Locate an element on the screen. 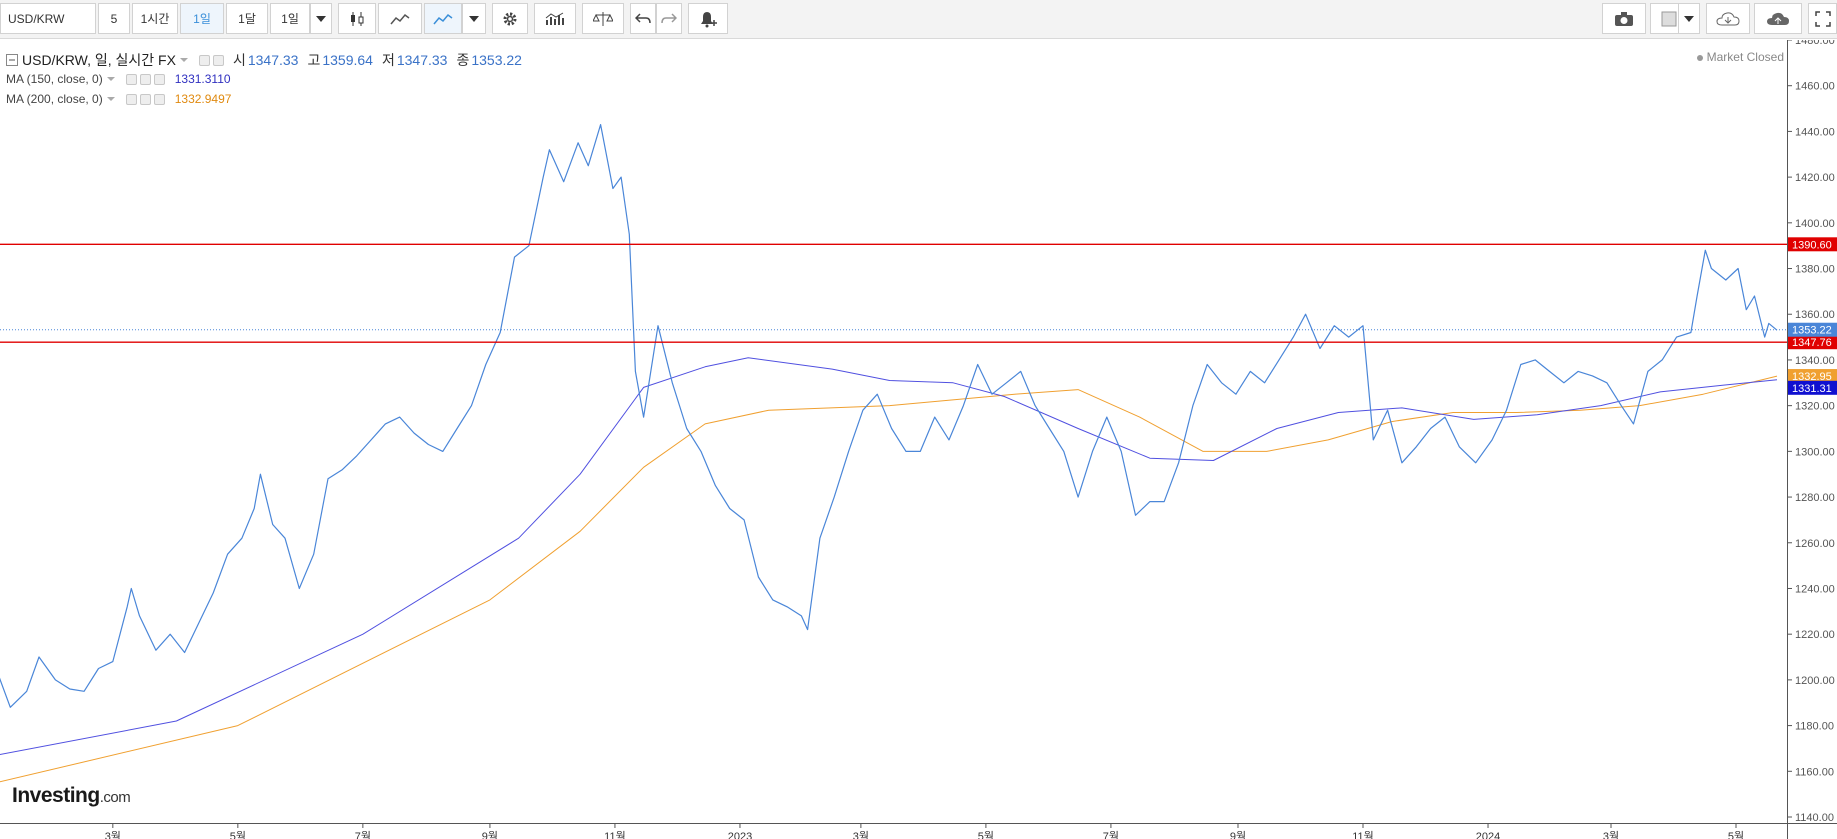  cloud-load-button is located at coordinates (1728, 18).